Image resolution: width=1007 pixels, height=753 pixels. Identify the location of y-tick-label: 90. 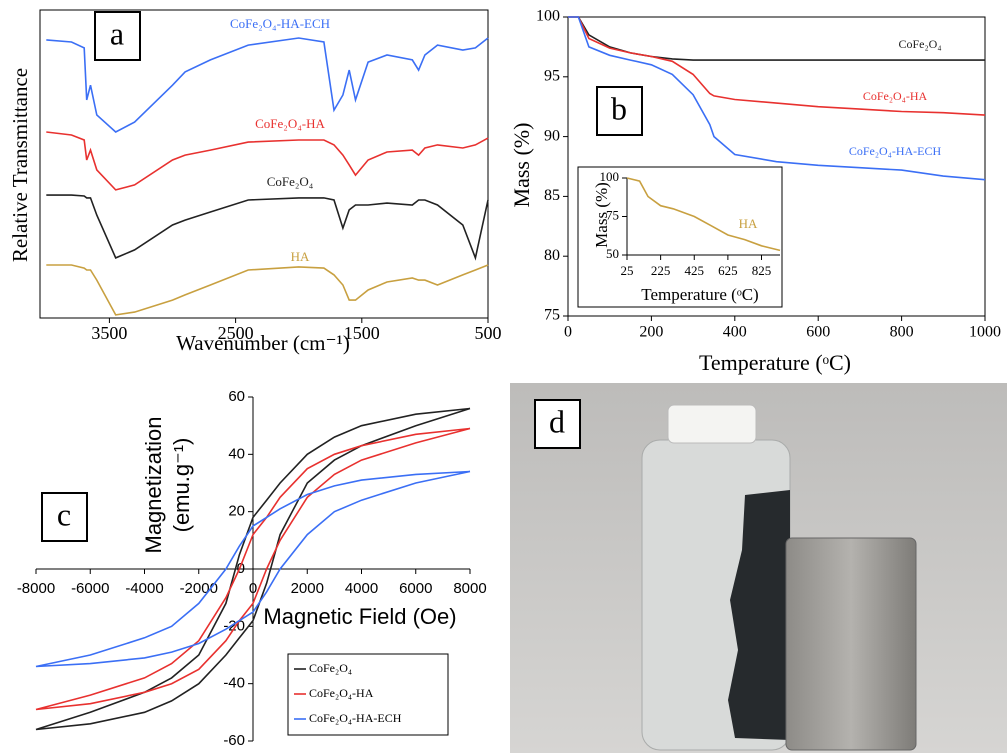
(552, 135).